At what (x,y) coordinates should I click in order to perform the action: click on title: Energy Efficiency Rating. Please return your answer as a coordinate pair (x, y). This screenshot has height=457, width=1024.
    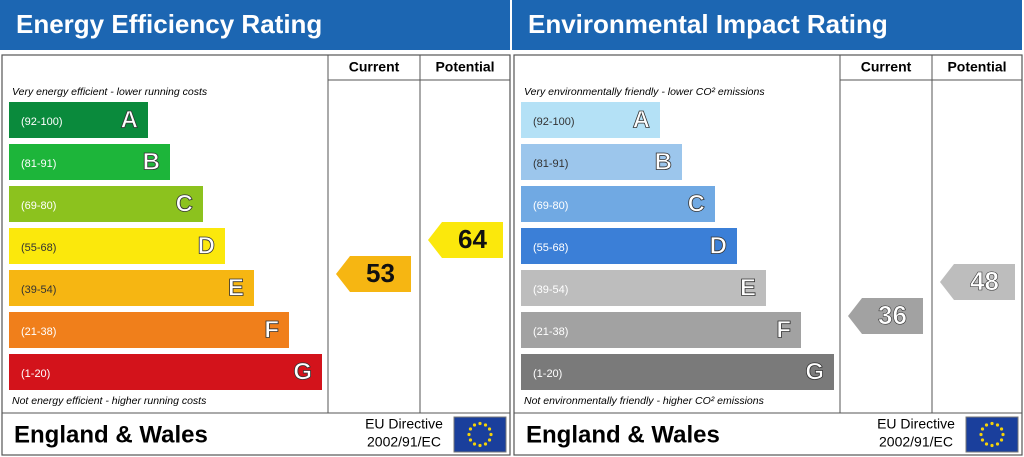
    Looking at the image, I should click on (169, 24).